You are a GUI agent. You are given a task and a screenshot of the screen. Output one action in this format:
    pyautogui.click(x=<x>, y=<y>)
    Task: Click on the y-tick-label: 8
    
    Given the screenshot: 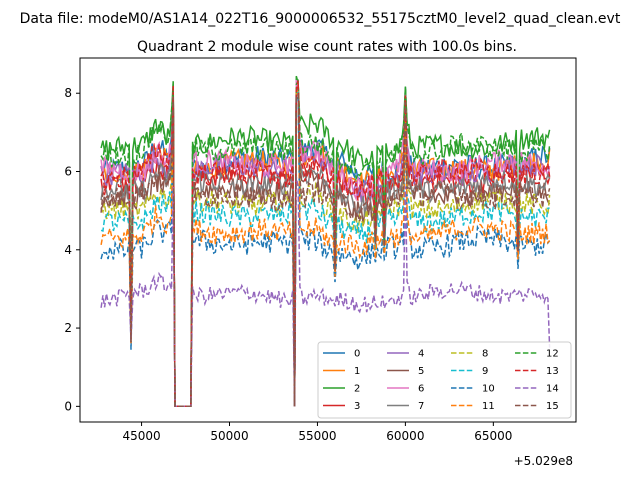 What is the action you would take?
    pyautogui.click(x=68, y=93)
    